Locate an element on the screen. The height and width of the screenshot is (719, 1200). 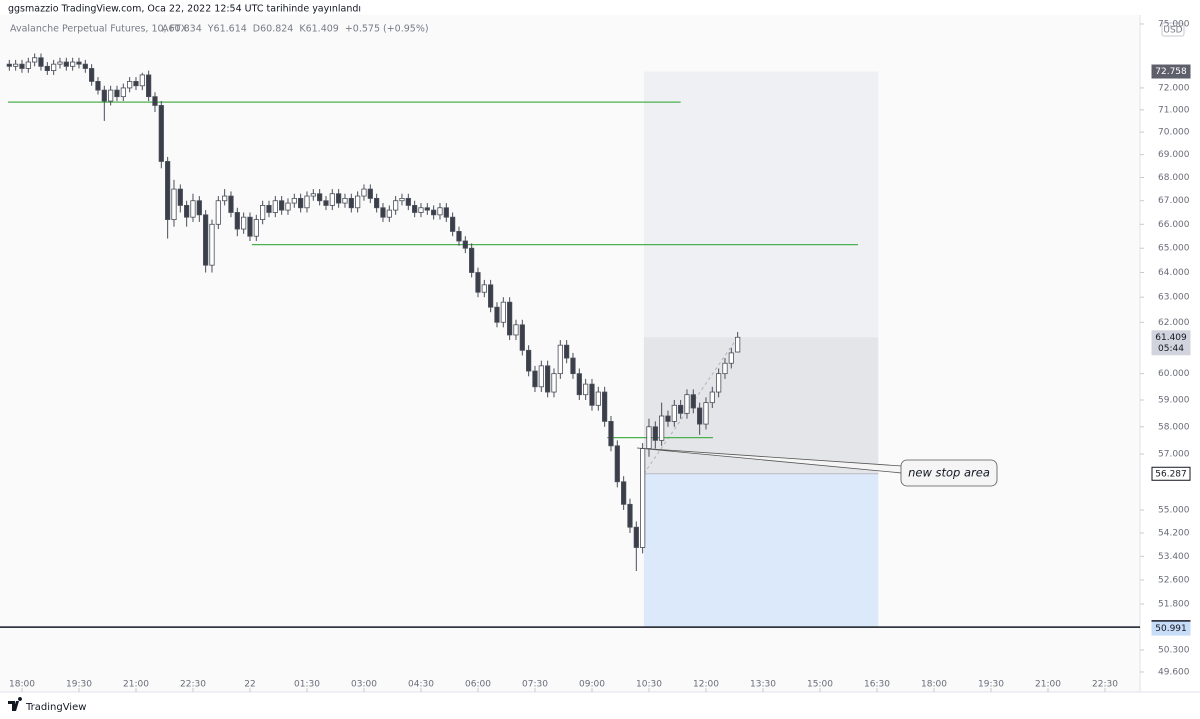
y-tick-label: 67.000 is located at coordinates (1174, 201).